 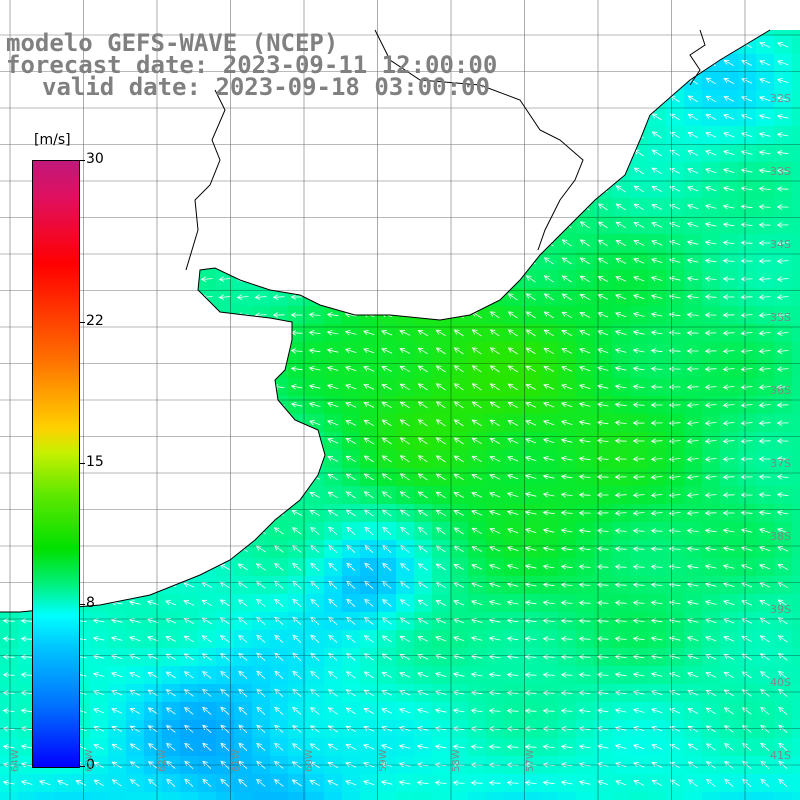 What do you see at coordinates (309, 760) in the screenshot?
I see `longitude-label: 60W` at bounding box center [309, 760].